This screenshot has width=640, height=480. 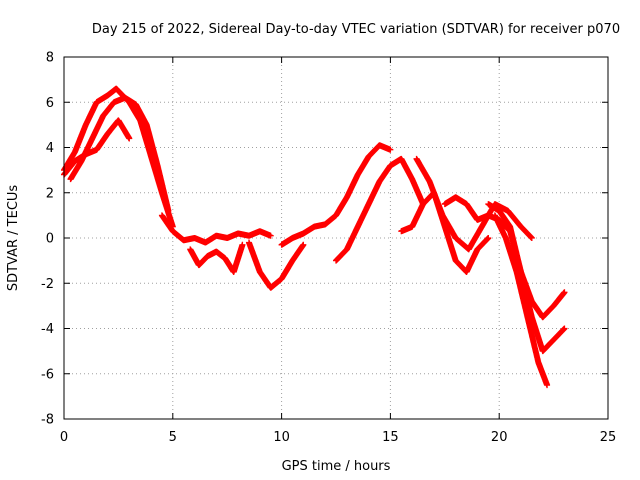 I want to click on y-tick-label: -4, so click(x=47, y=329).